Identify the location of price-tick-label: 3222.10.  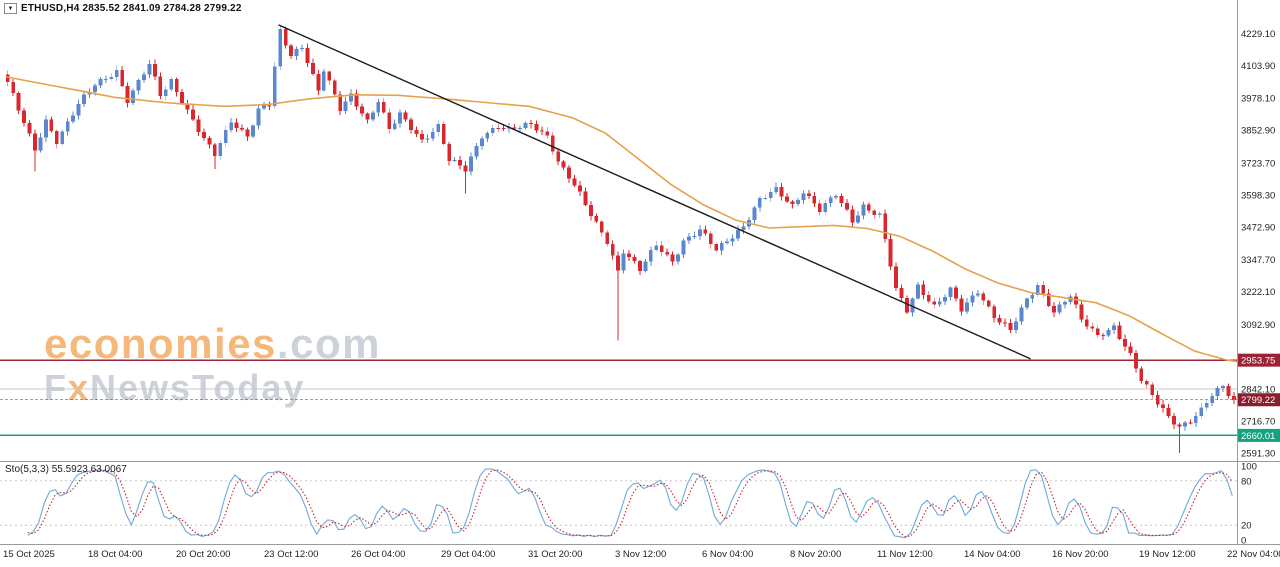
(1258, 292).